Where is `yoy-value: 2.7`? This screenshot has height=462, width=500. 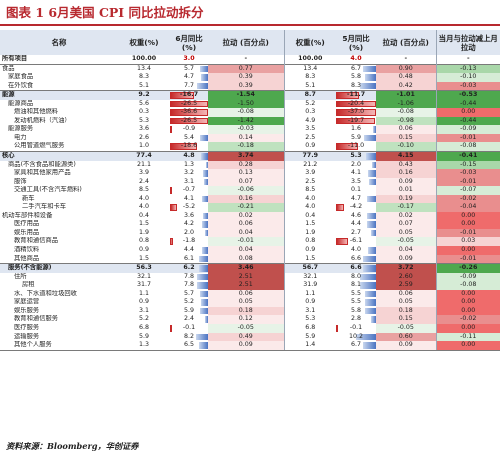
yoy-value: 2.7 is located at coordinates (355, 232).